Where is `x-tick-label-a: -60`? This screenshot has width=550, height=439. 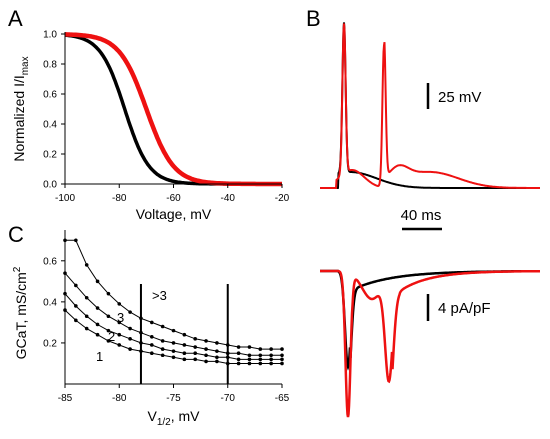
x-tick-label-a: -60 is located at coordinates (173, 198).